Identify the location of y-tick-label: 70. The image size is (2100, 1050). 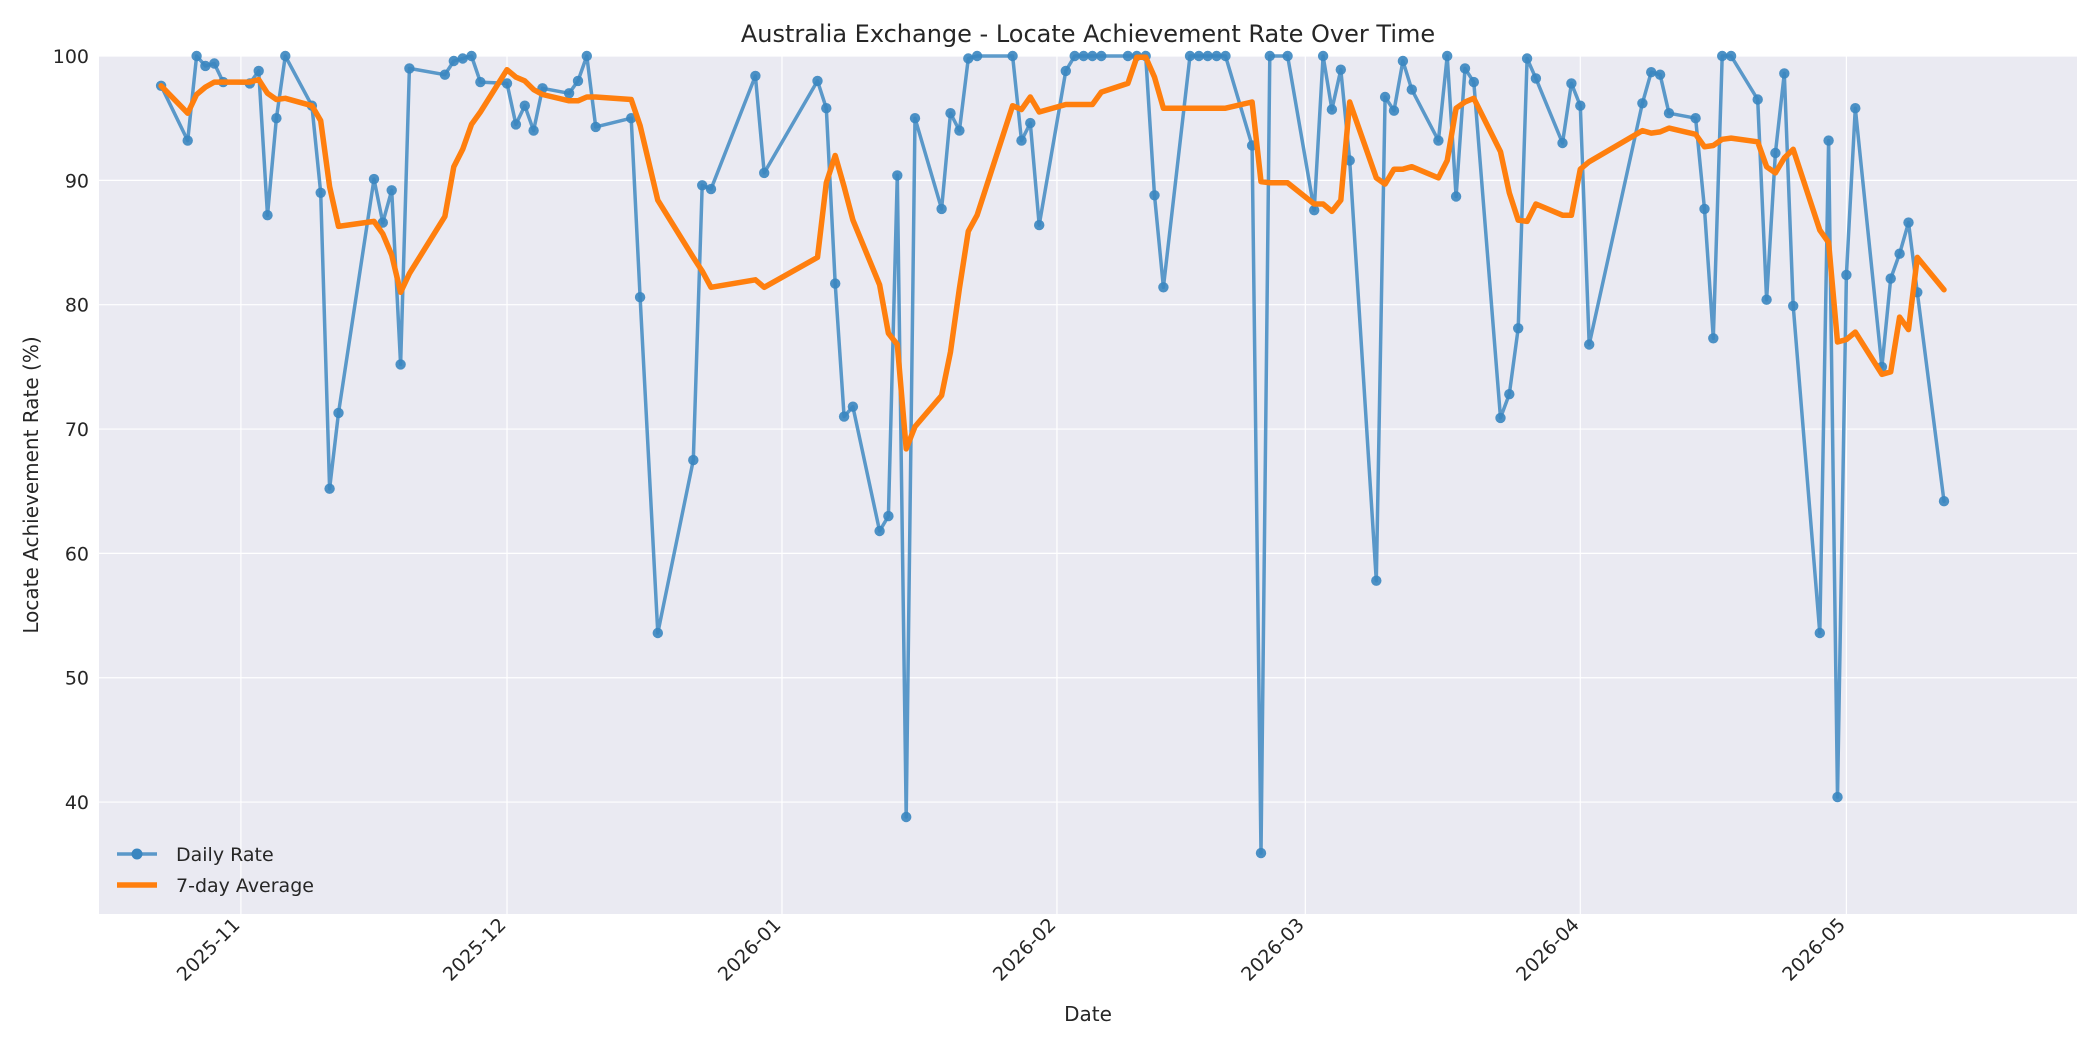
(77, 430).